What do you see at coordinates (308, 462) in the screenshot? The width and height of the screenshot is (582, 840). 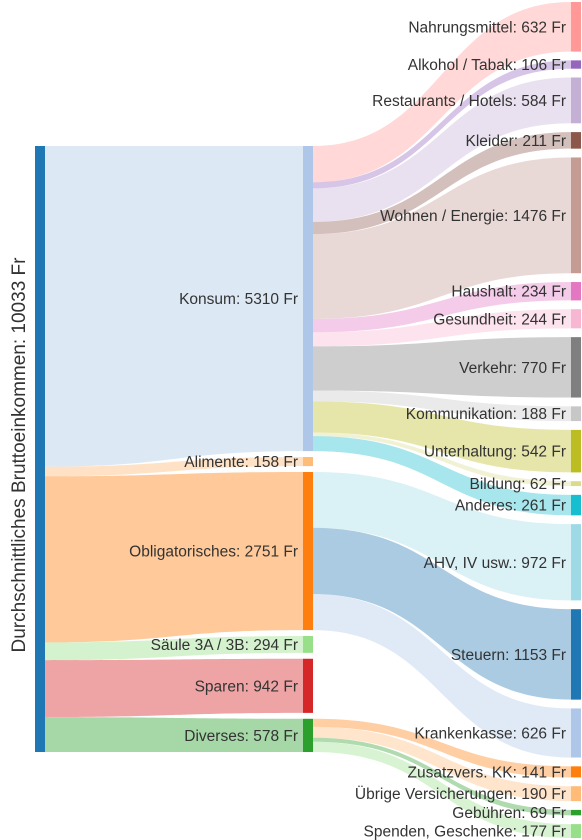 I see `node-alimente` at bounding box center [308, 462].